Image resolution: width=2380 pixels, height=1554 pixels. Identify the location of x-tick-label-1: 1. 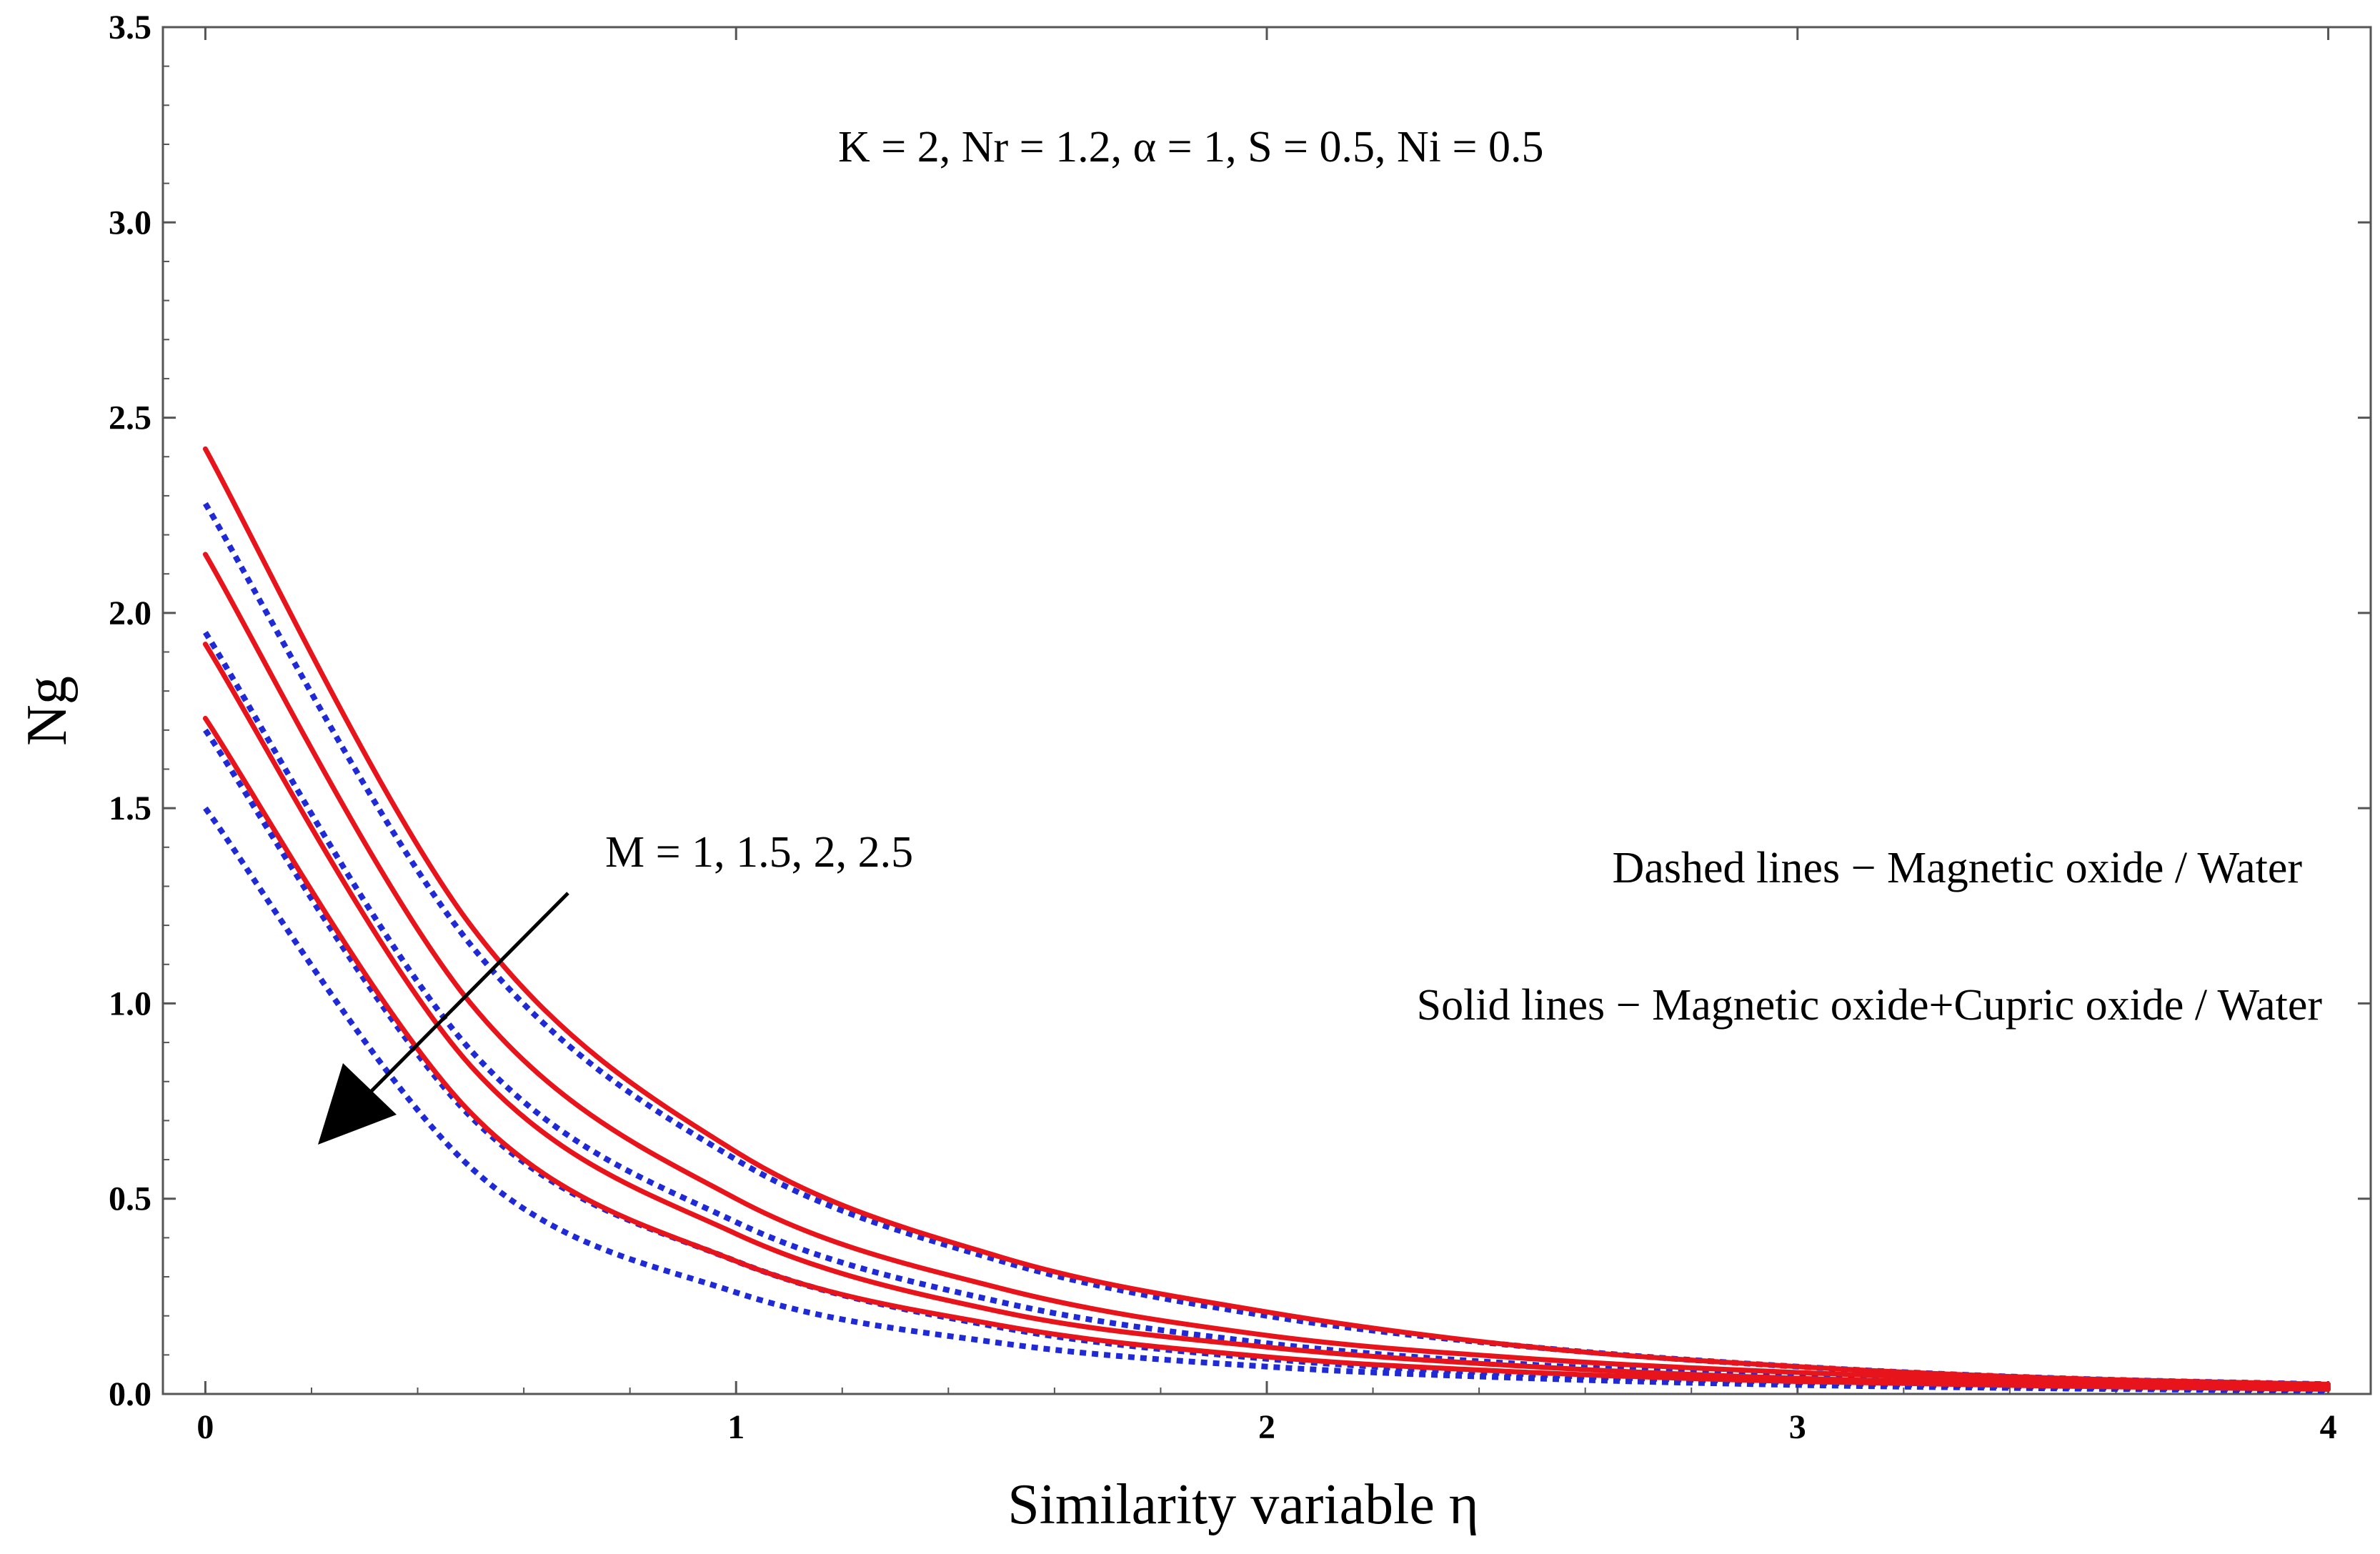
(736, 1427).